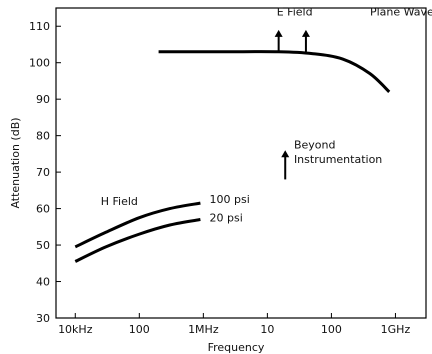 This screenshot has width=432, height=354. I want to click on y-tick-label: 50, so click(43, 245).